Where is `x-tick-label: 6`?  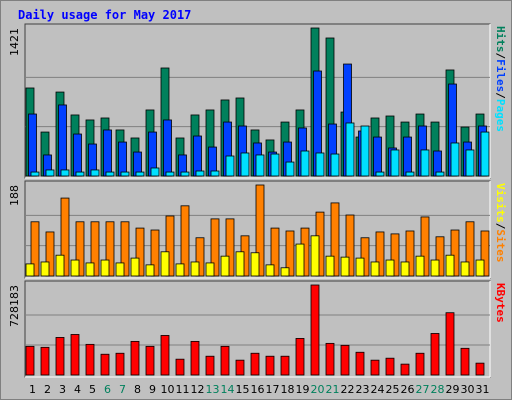
x-tick-label: 6 is located at coordinates (107, 389).